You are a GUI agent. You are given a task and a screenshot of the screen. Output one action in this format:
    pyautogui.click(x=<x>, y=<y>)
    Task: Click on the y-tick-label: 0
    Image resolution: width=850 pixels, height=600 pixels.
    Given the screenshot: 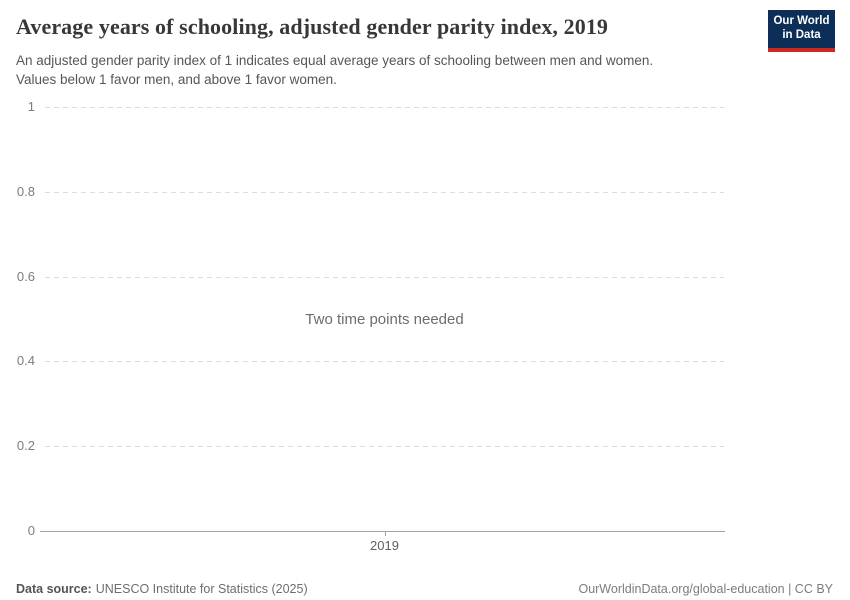 What is the action you would take?
    pyautogui.click(x=31, y=530)
    